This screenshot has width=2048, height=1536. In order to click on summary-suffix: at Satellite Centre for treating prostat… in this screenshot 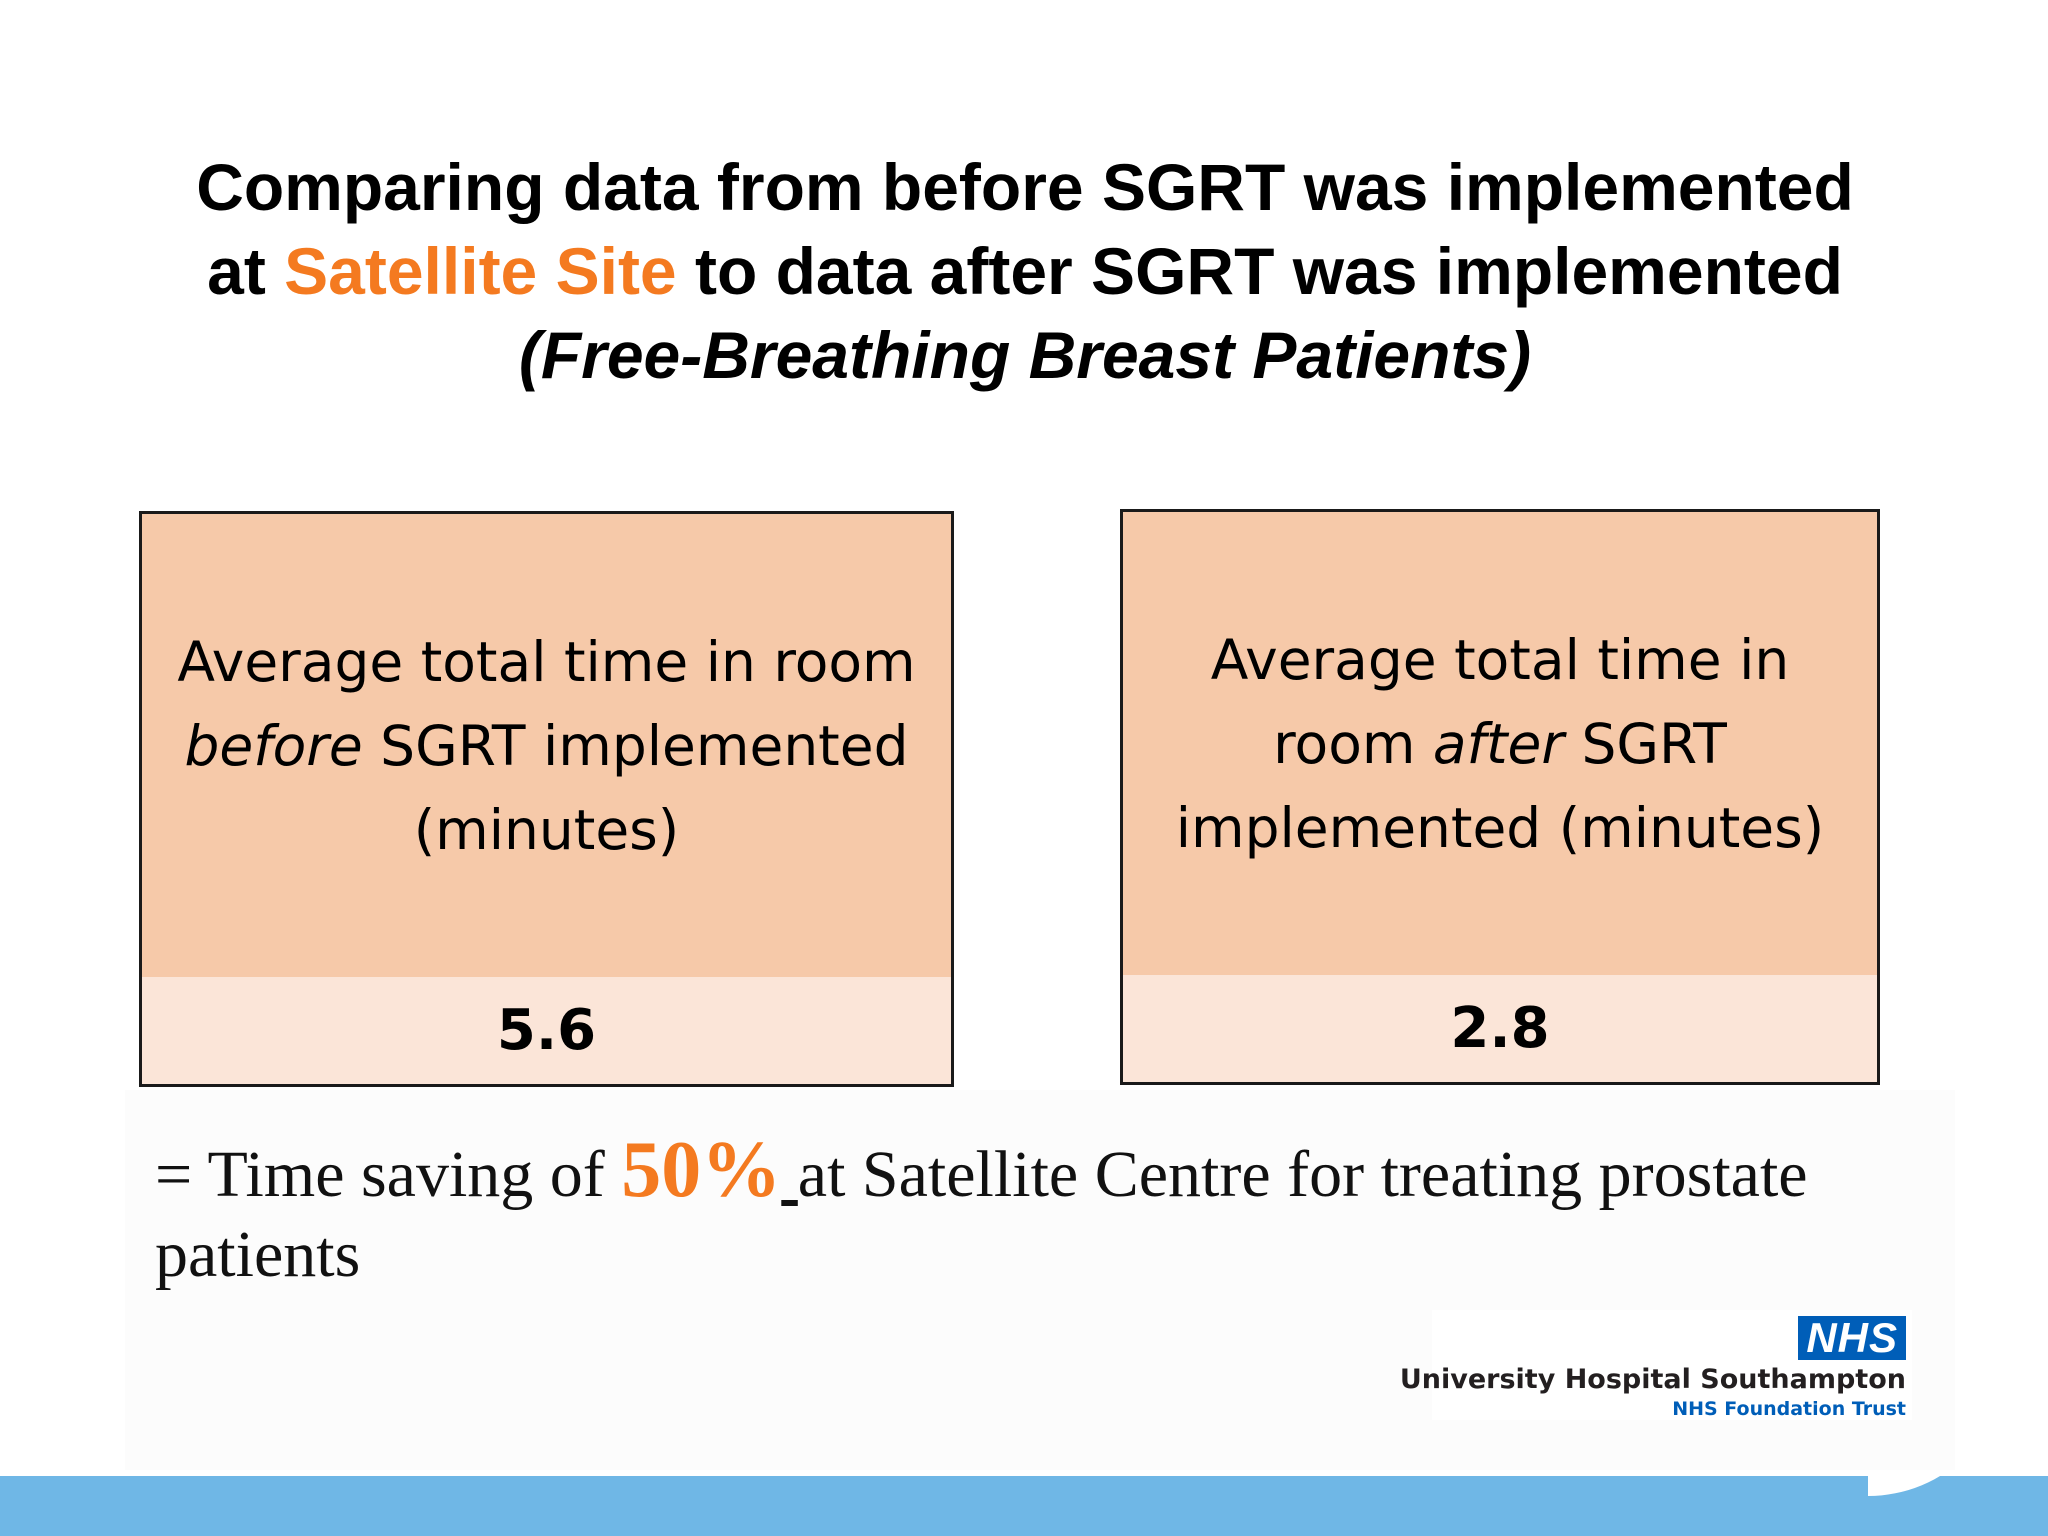, I will do `click(981, 1214)`.